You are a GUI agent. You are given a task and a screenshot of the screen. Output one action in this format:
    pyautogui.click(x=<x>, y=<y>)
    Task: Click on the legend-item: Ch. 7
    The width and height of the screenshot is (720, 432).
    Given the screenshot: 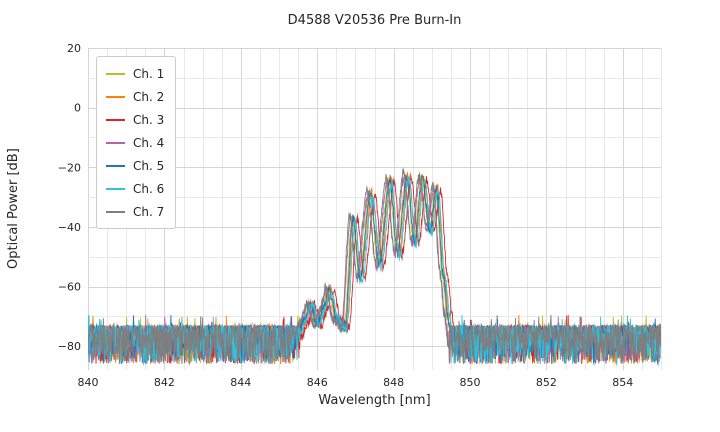 What is the action you would take?
    pyautogui.click(x=135, y=211)
    